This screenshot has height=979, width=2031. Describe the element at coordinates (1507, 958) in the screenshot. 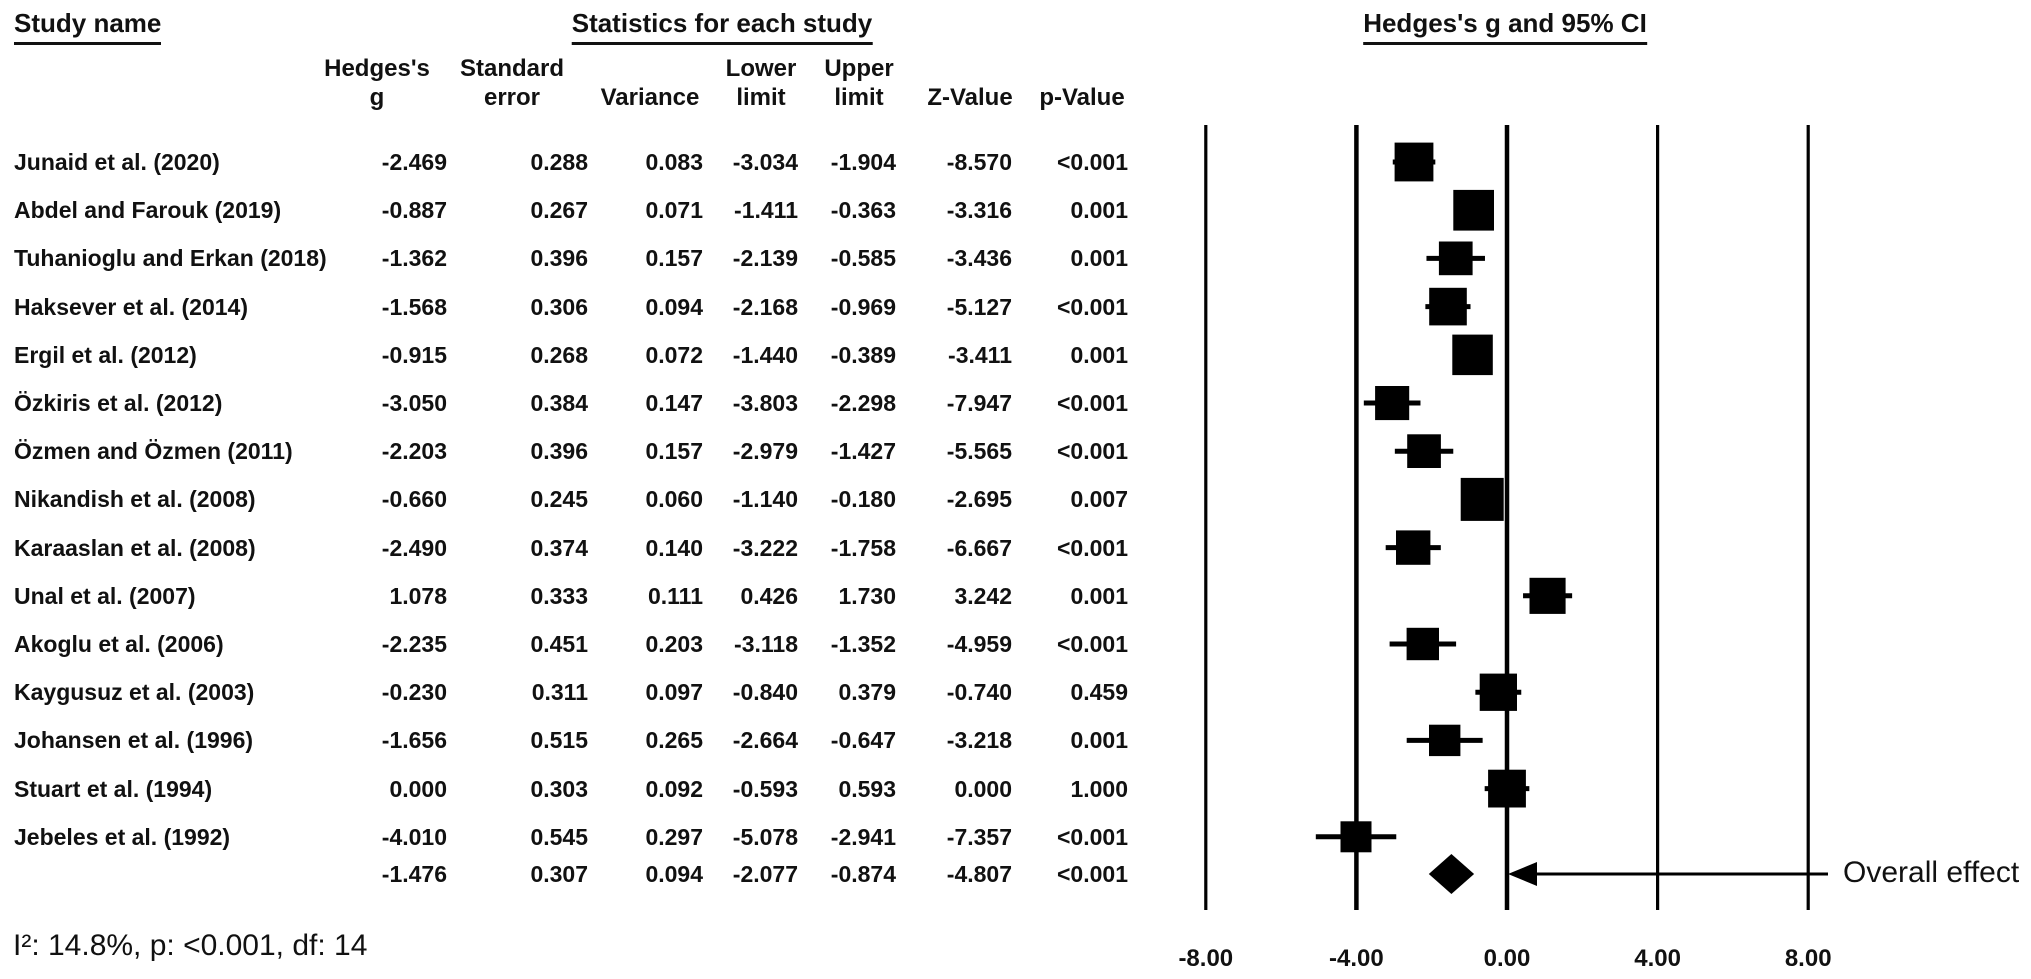

I see `axis-tick-label: 0.00` at that location.